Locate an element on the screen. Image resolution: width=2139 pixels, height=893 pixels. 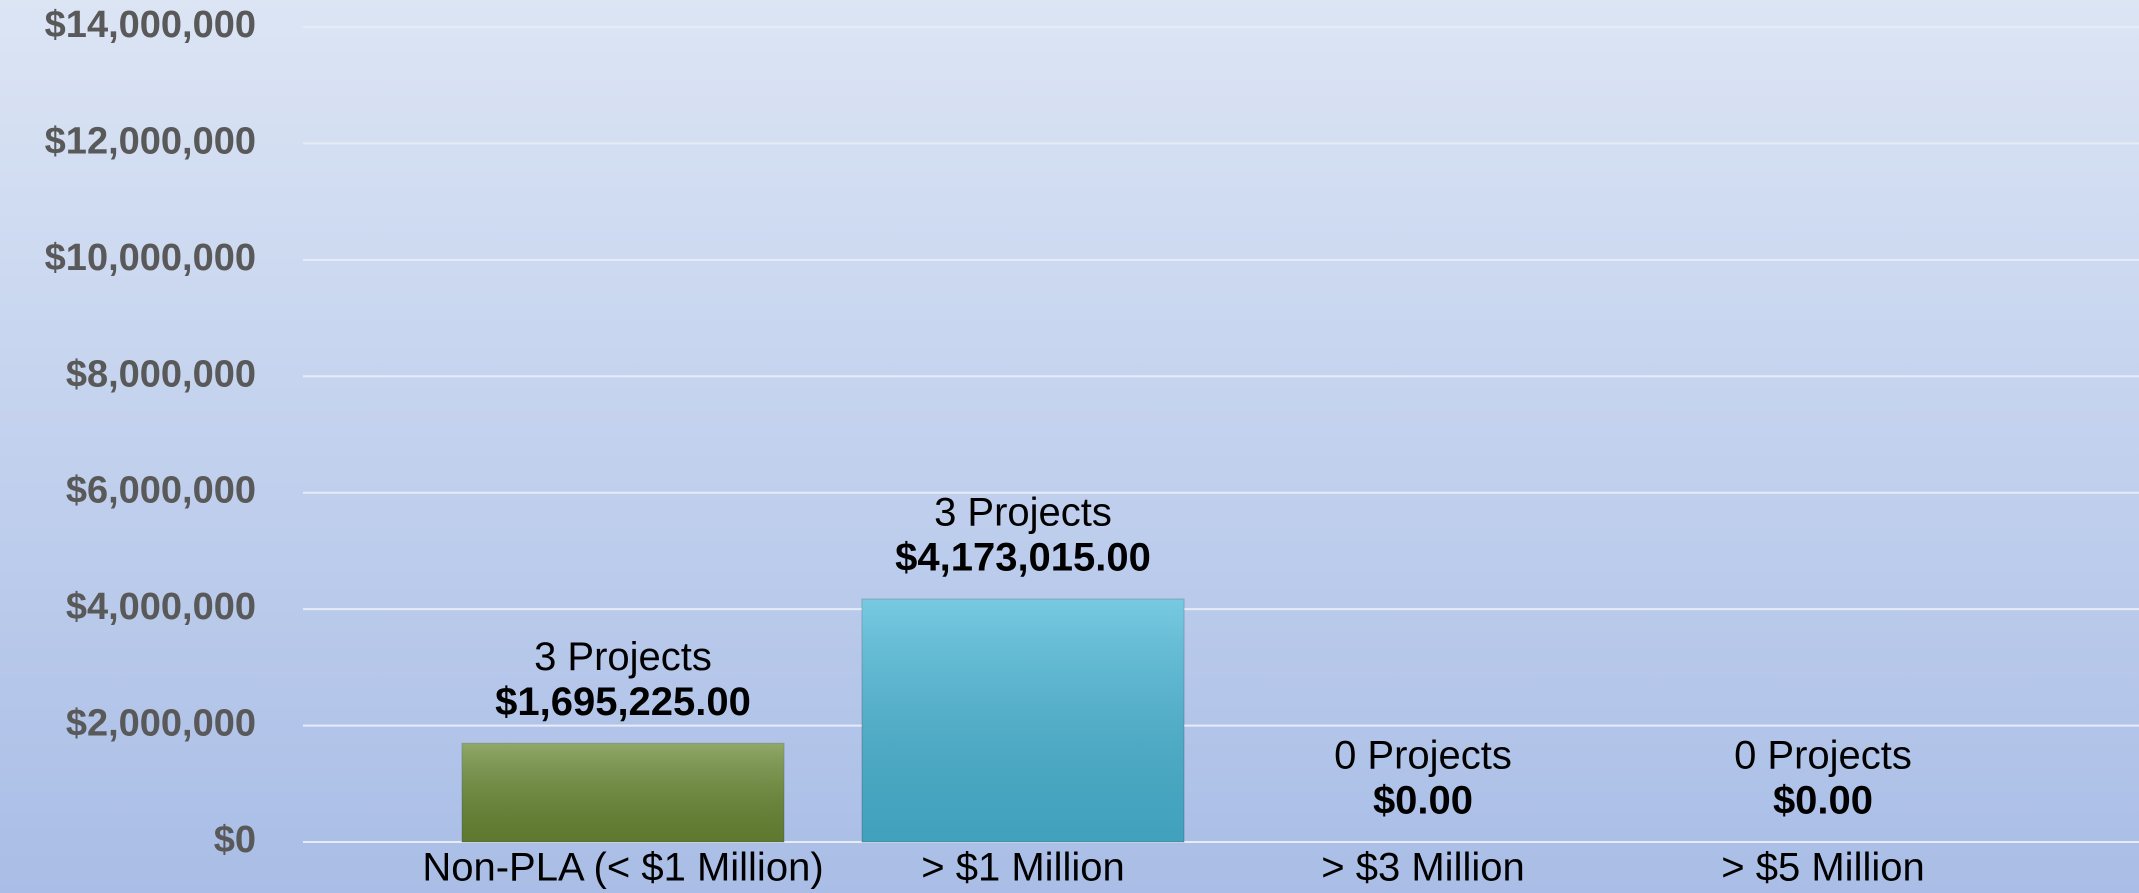
value-label: $1,695,225.00 is located at coordinates (623, 702).